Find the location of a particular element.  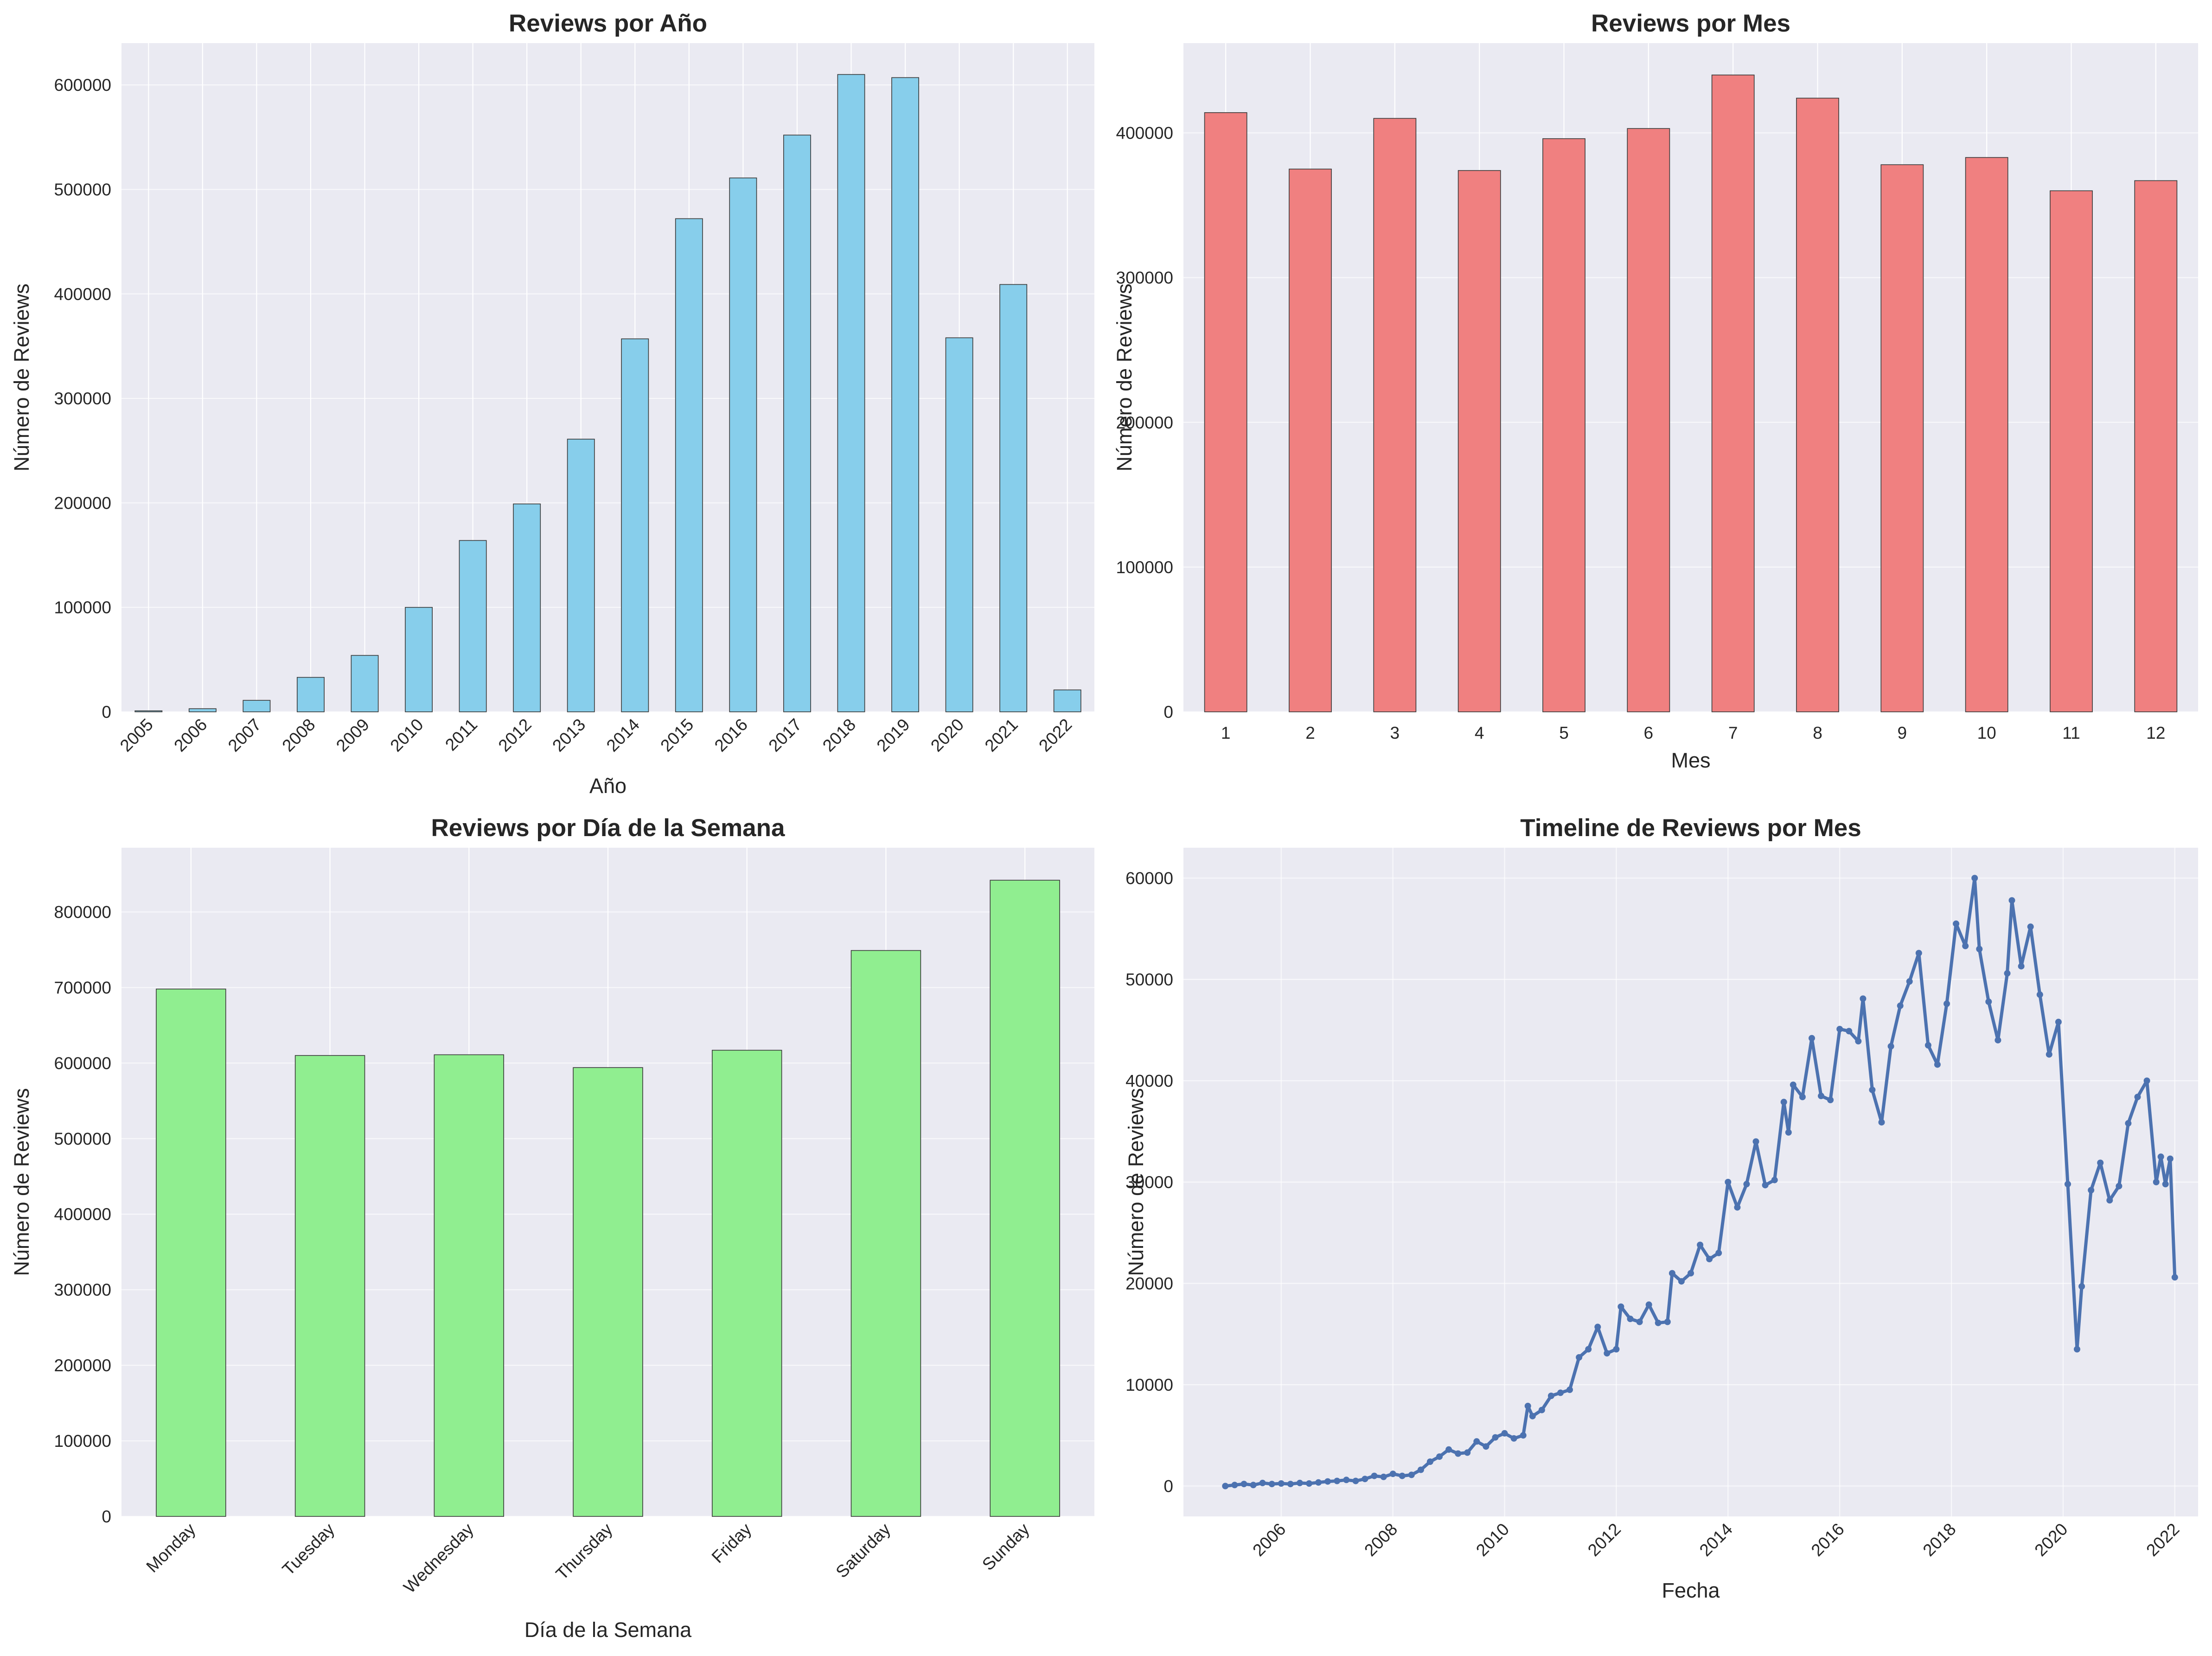

y-tick-label: 50000 is located at coordinates (1149, 979).